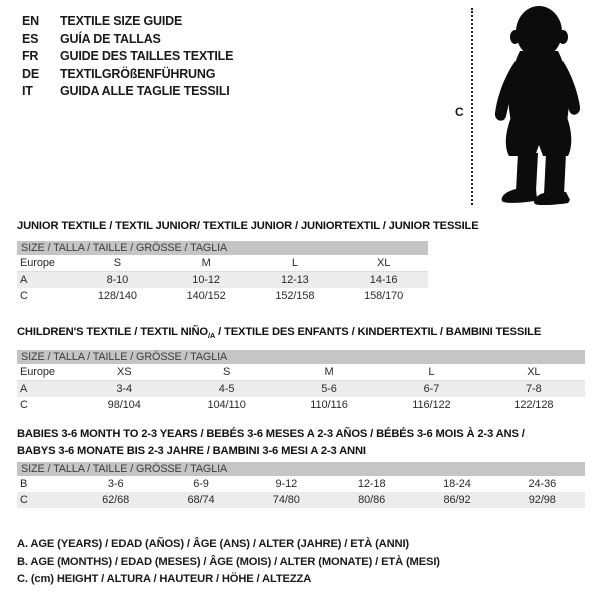 Image resolution: width=600 pixels, height=600 pixels. What do you see at coordinates (301, 500) in the screenshot?
I see `table-row-height: C 62/68 68/74 74/80 80/86 86/92 92/98` at bounding box center [301, 500].